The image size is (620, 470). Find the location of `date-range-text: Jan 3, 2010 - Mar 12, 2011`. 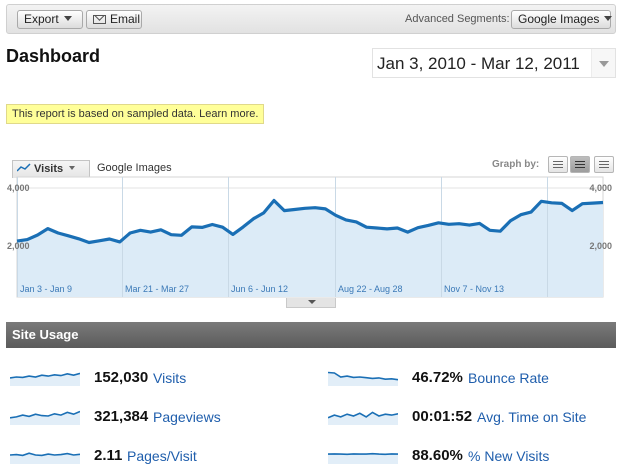

date-range-text: Jan 3, 2010 - Mar 12, 2011 is located at coordinates (478, 63).